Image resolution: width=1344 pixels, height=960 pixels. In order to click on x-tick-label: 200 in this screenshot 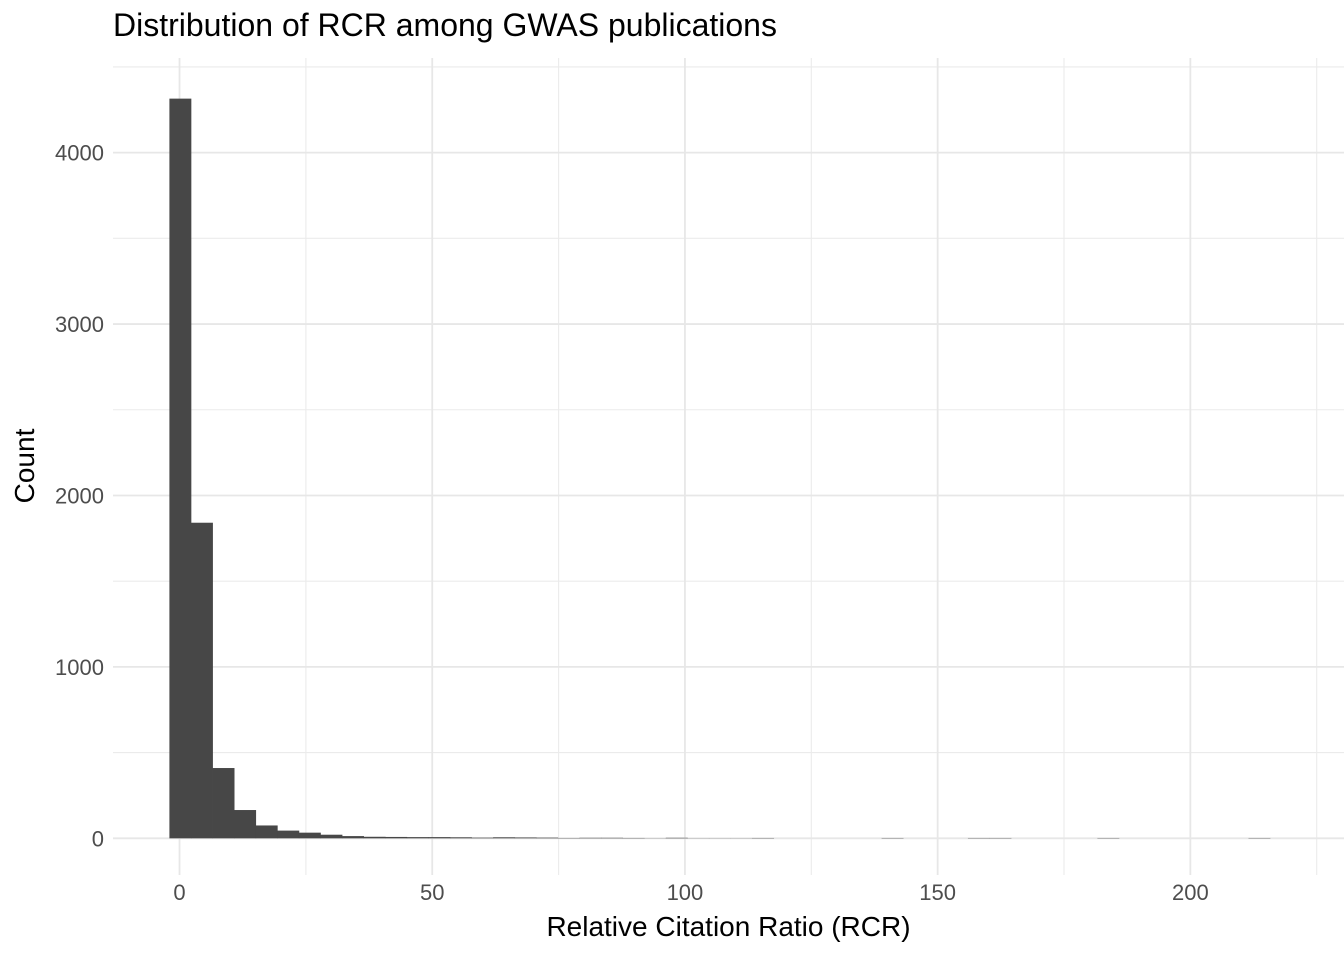, I will do `click(1190, 892)`.